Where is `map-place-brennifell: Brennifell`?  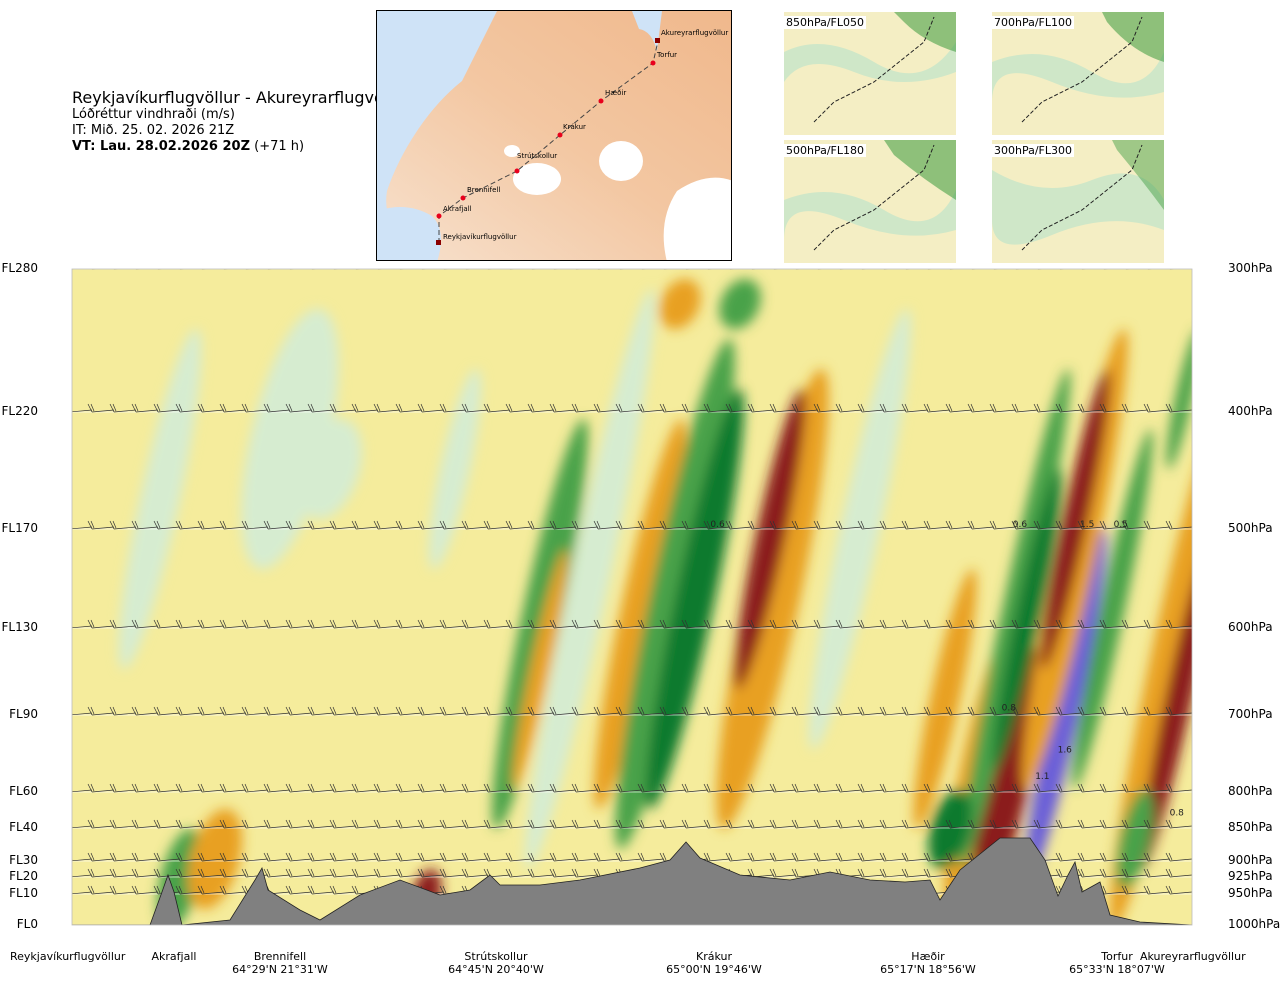
map-place-brennifell: Brennifell is located at coordinates (483, 190).